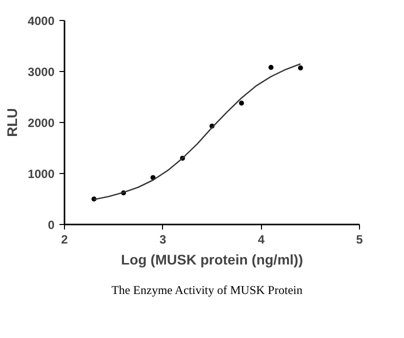  What do you see at coordinates (207, 290) in the screenshot?
I see `text: The Enzyme Activity of MUSK Protein` at bounding box center [207, 290].